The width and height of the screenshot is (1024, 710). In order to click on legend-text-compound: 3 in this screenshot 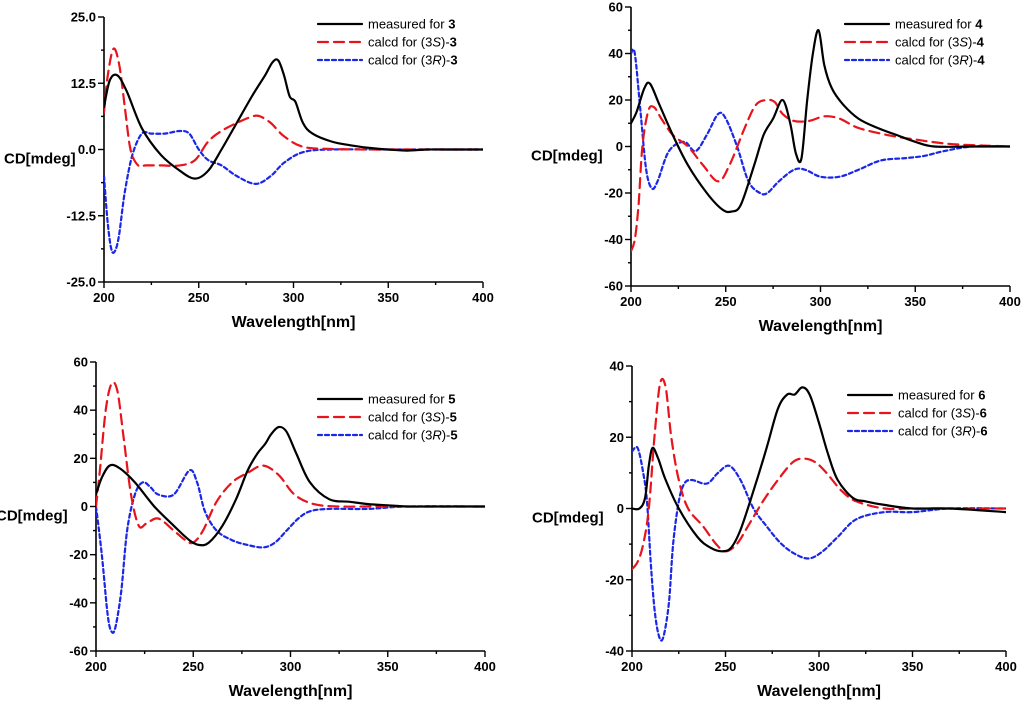, I will do `click(451, 24)`.